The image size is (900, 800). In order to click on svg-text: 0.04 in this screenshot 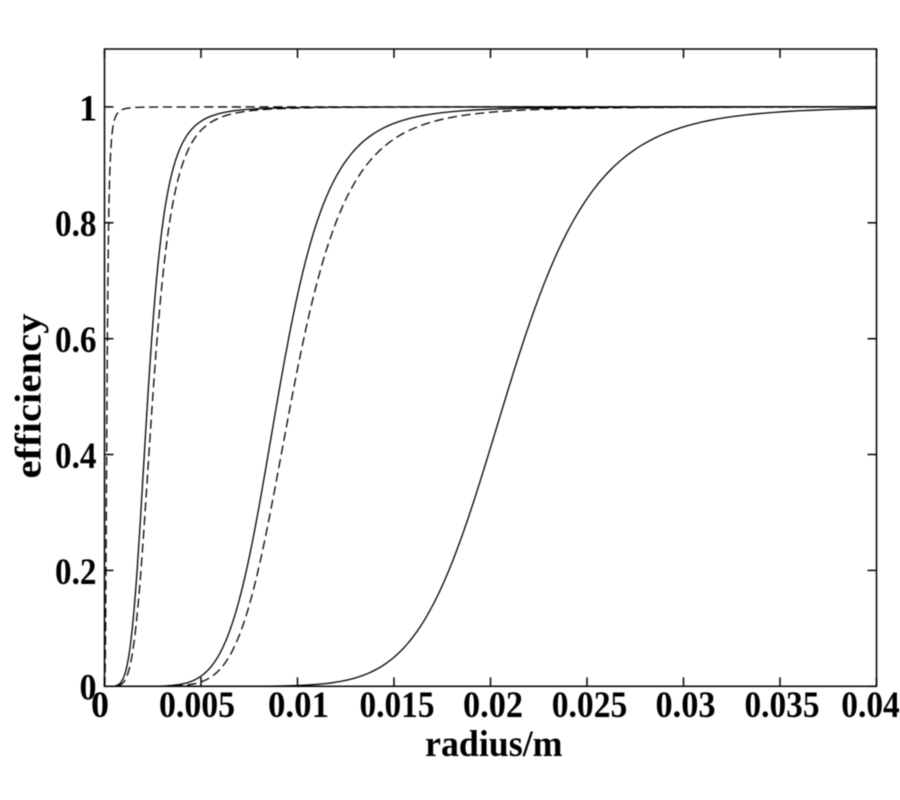, I will do `click(870, 704)`.